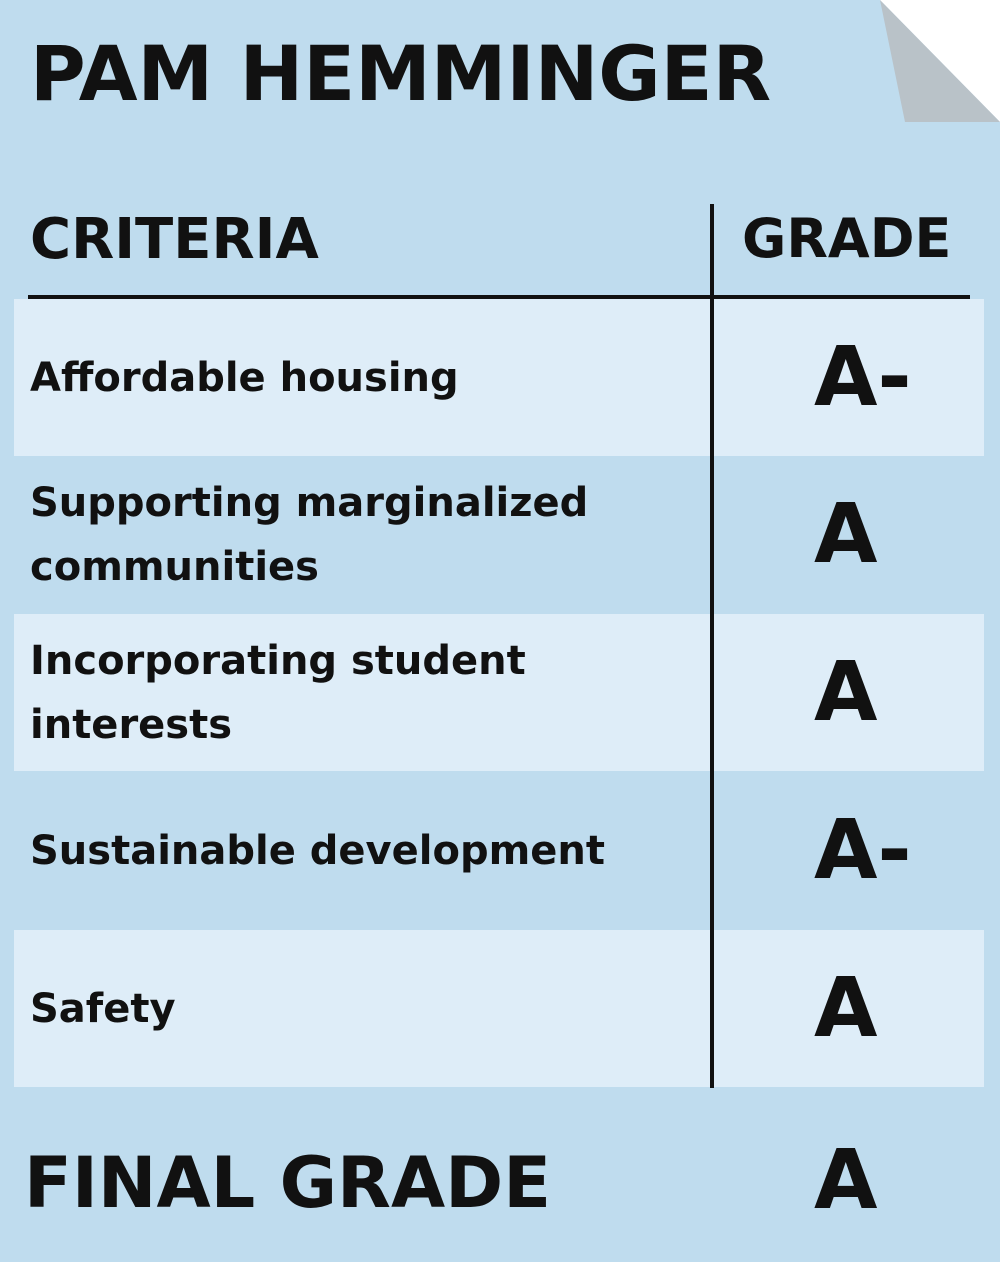 The width and height of the screenshot is (1000, 1262). I want to click on candidate-name: PAM HEMMINGER, so click(401, 73).